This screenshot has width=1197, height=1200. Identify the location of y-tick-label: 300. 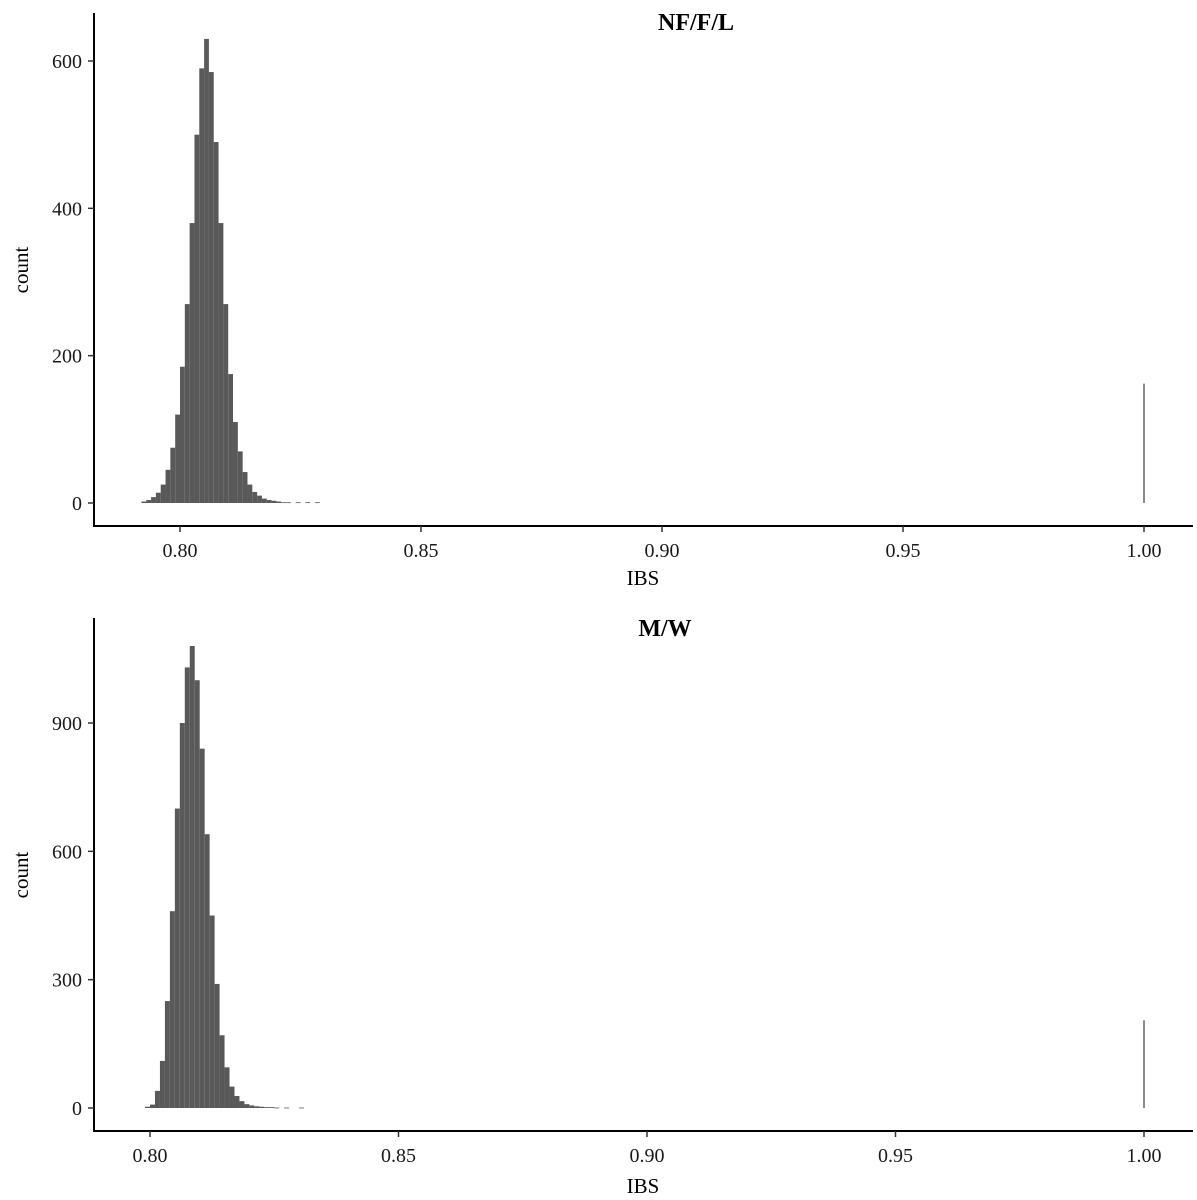
(67, 981).